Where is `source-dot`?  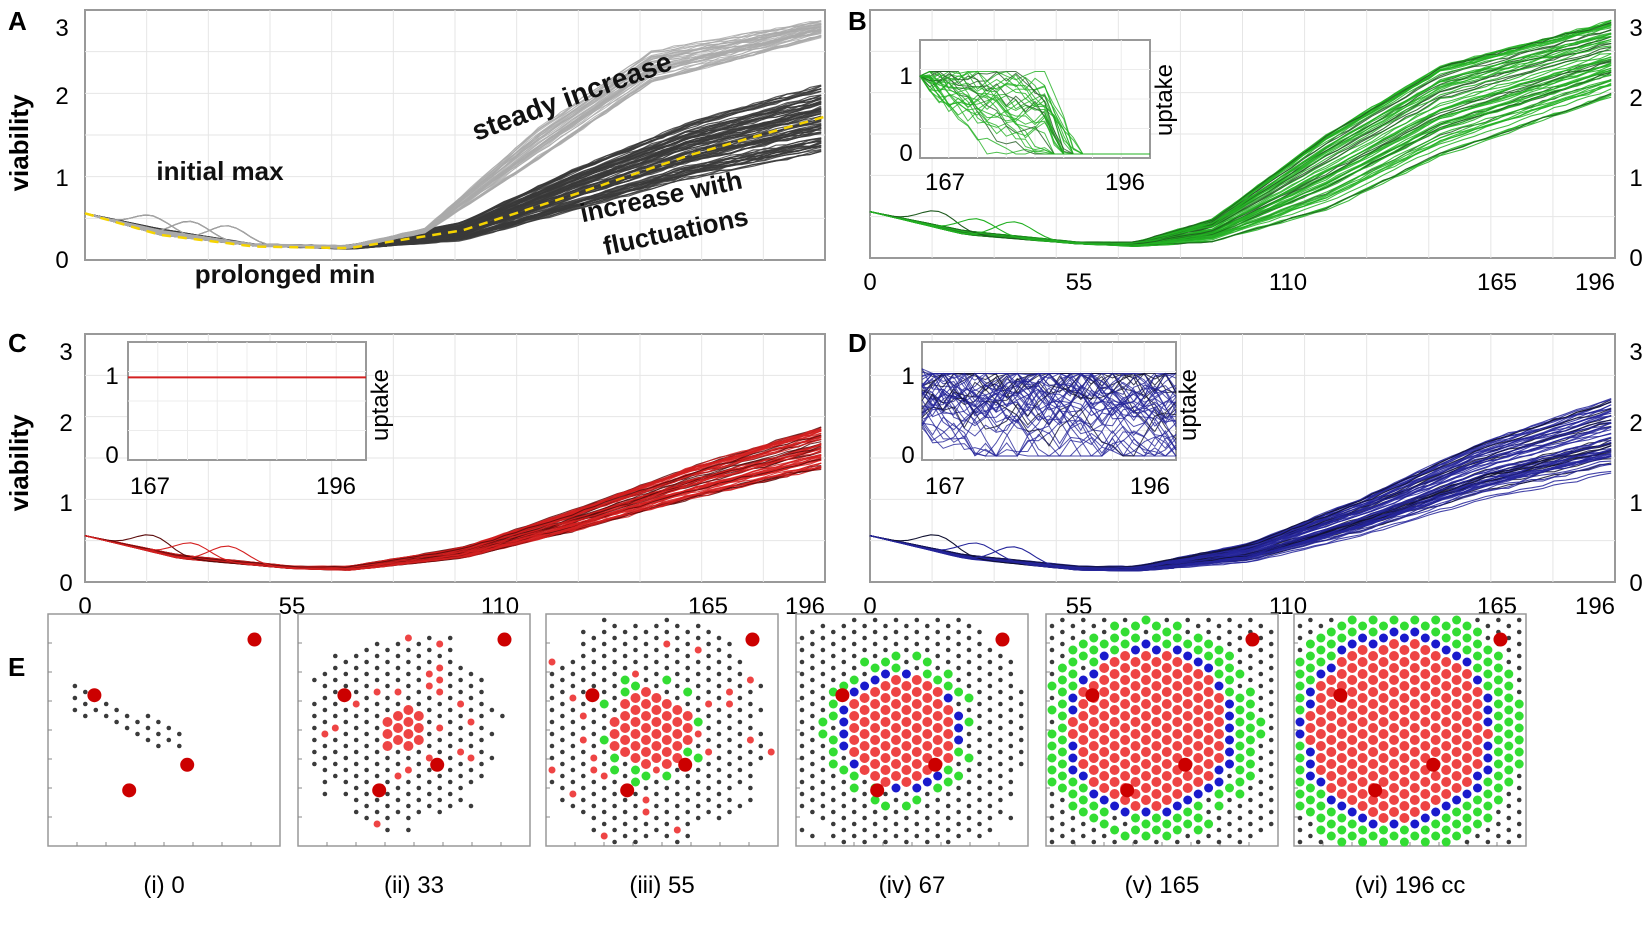 source-dot is located at coordinates (1375, 790).